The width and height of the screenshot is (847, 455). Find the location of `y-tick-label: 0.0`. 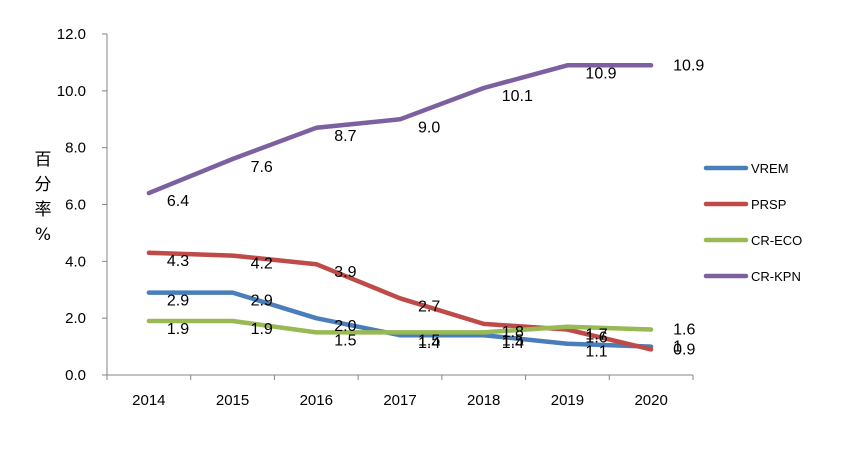

y-tick-label: 0.0 is located at coordinates (75, 375).